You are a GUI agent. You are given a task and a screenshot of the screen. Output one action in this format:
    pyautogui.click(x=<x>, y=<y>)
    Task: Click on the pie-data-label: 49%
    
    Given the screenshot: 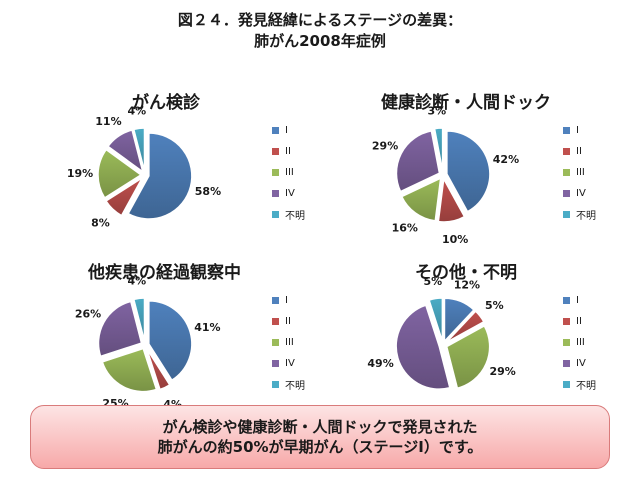 What is the action you would take?
    pyautogui.click(x=380, y=363)
    